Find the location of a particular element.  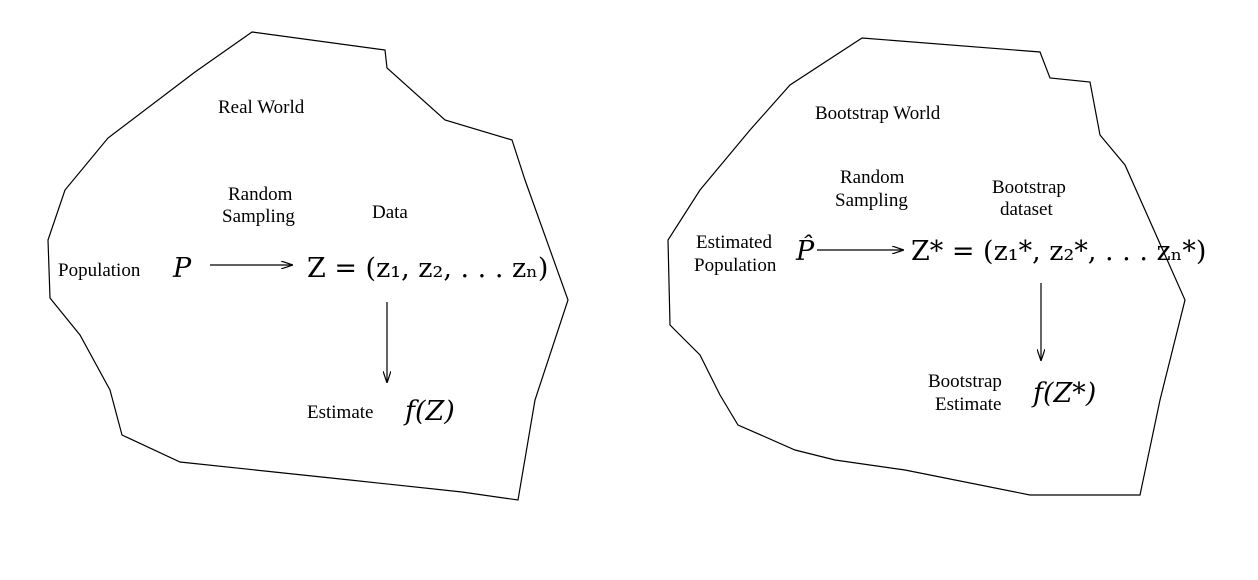

real-sampling-label-line2: Sampling is located at coordinates (258, 216).